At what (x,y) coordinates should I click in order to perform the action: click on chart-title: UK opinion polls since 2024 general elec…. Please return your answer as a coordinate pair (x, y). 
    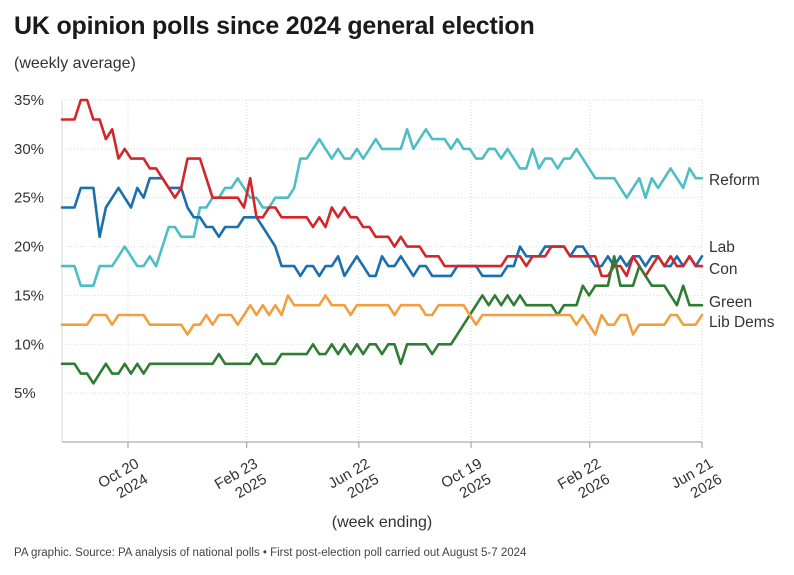
    Looking at the image, I should click on (274, 26).